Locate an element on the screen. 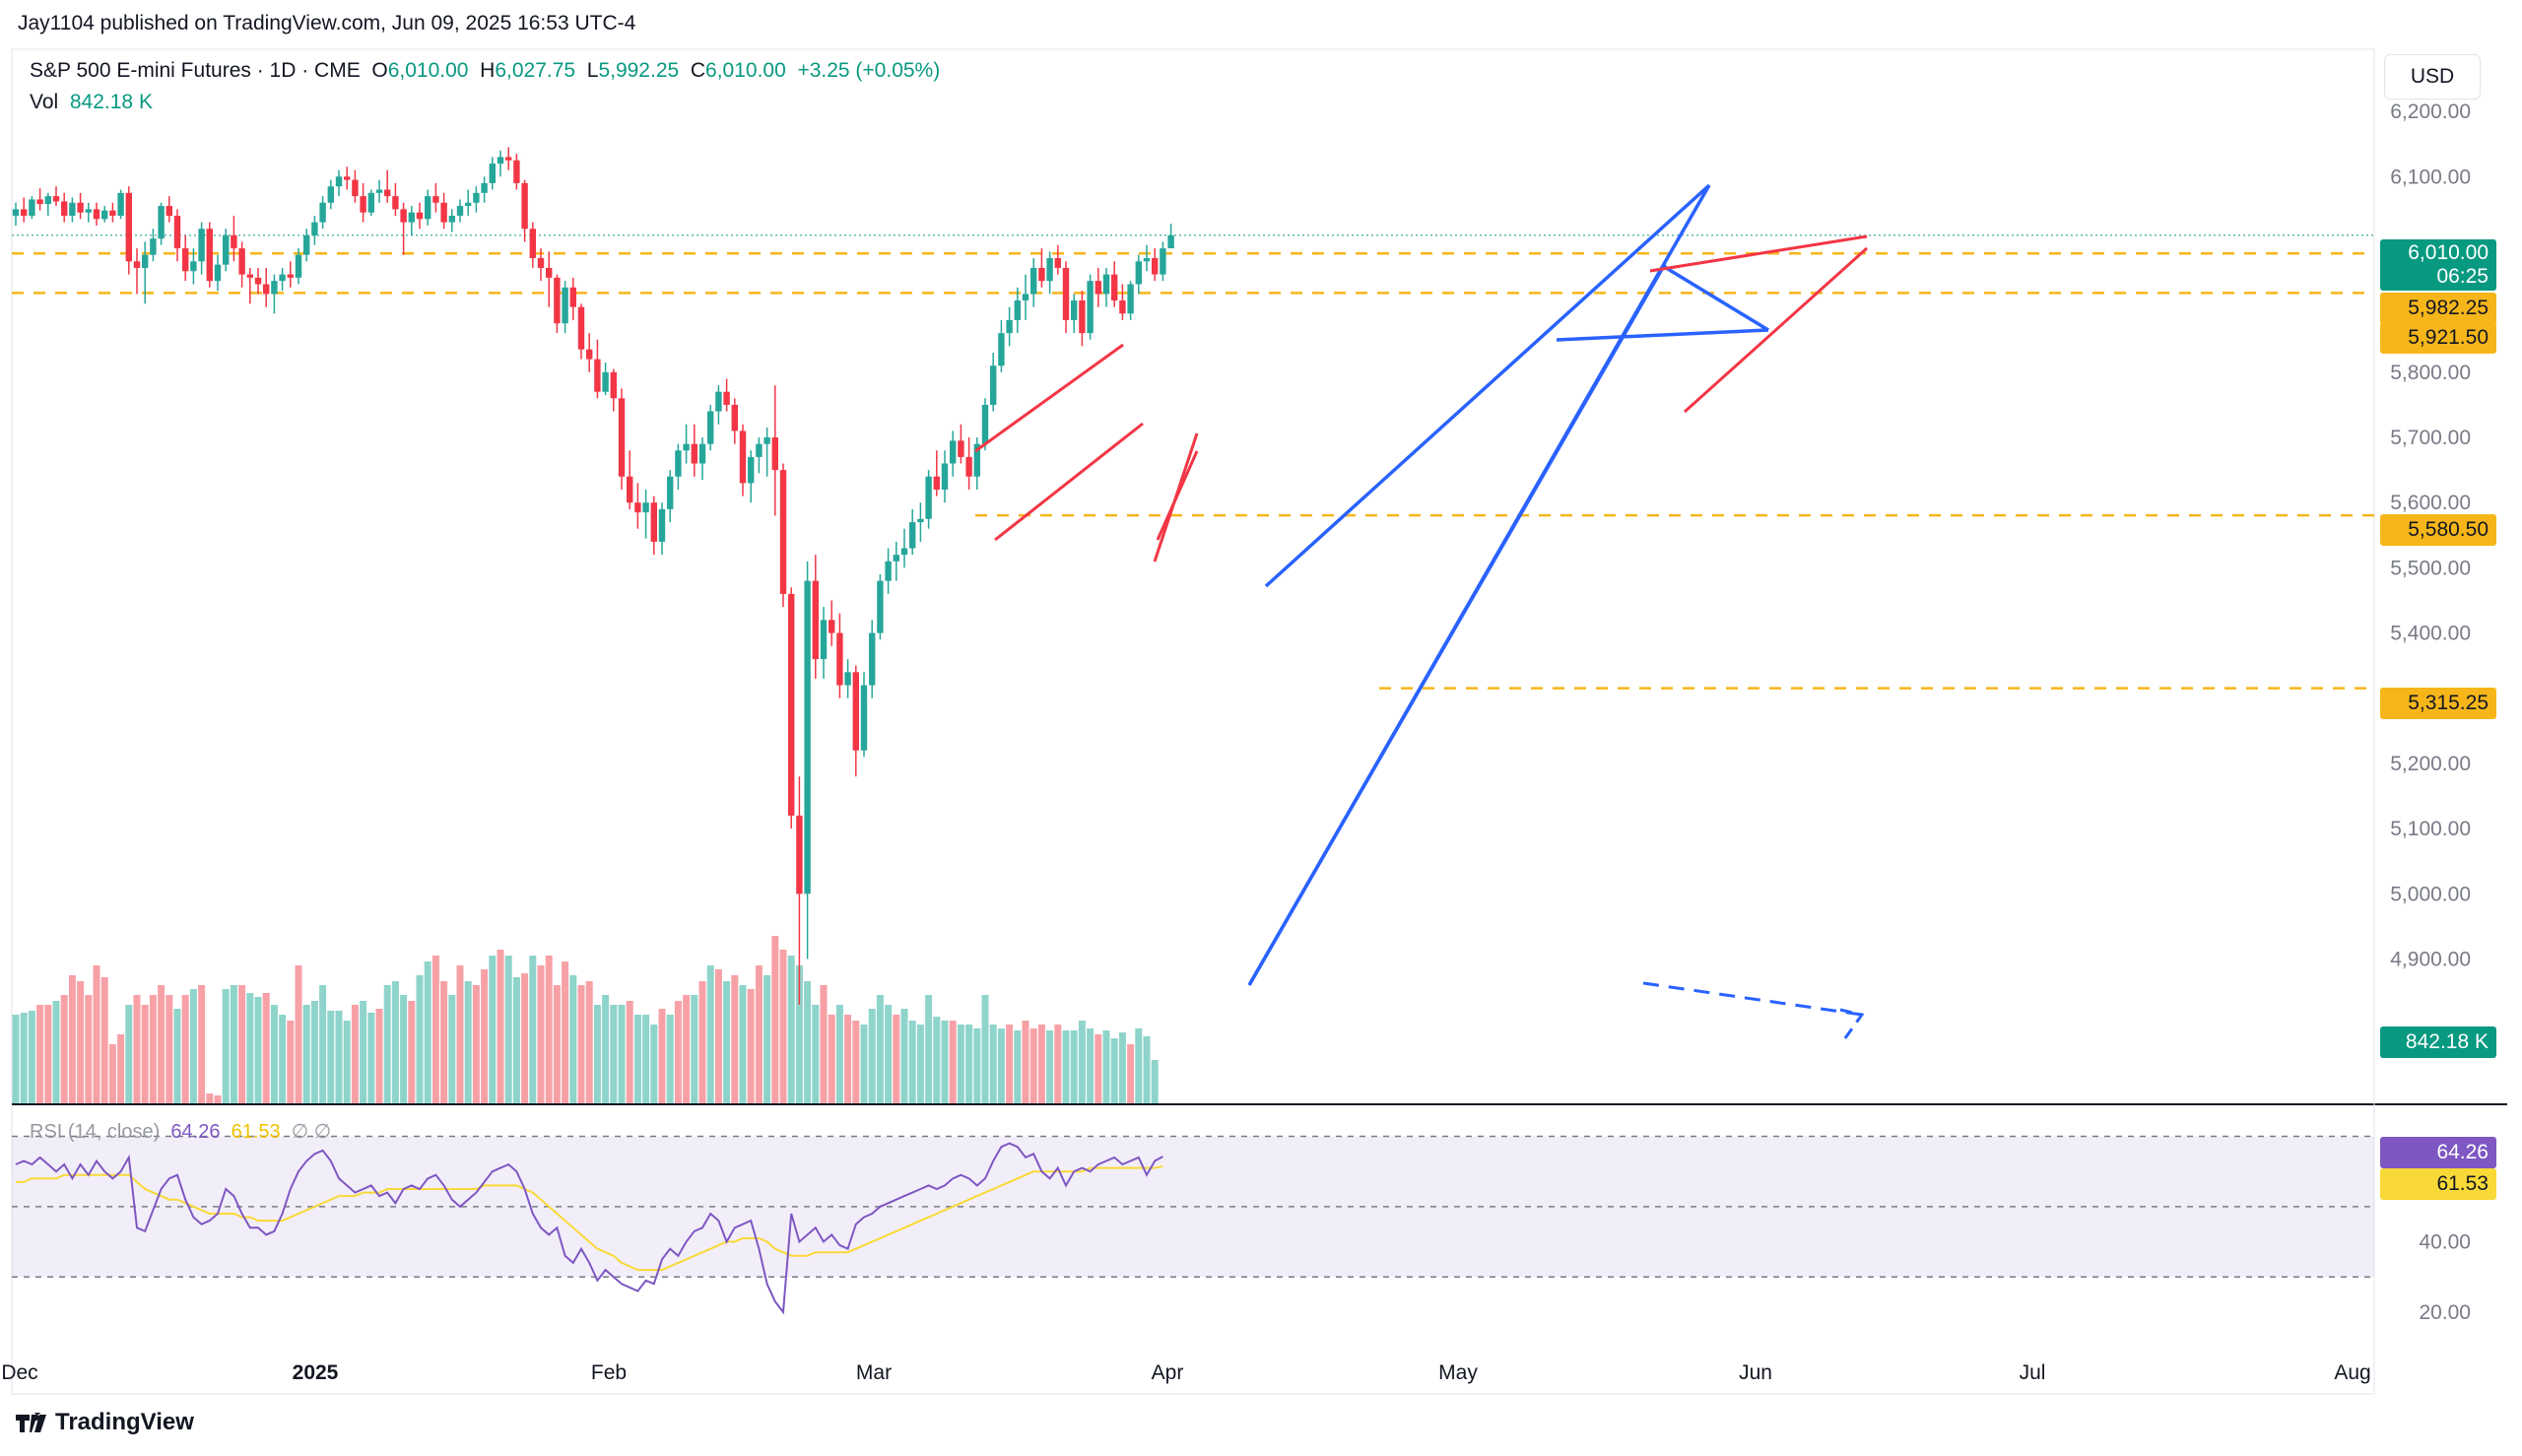 The image size is (2522, 1456). price-tick-label: 5,100.00 is located at coordinates (2430, 829).